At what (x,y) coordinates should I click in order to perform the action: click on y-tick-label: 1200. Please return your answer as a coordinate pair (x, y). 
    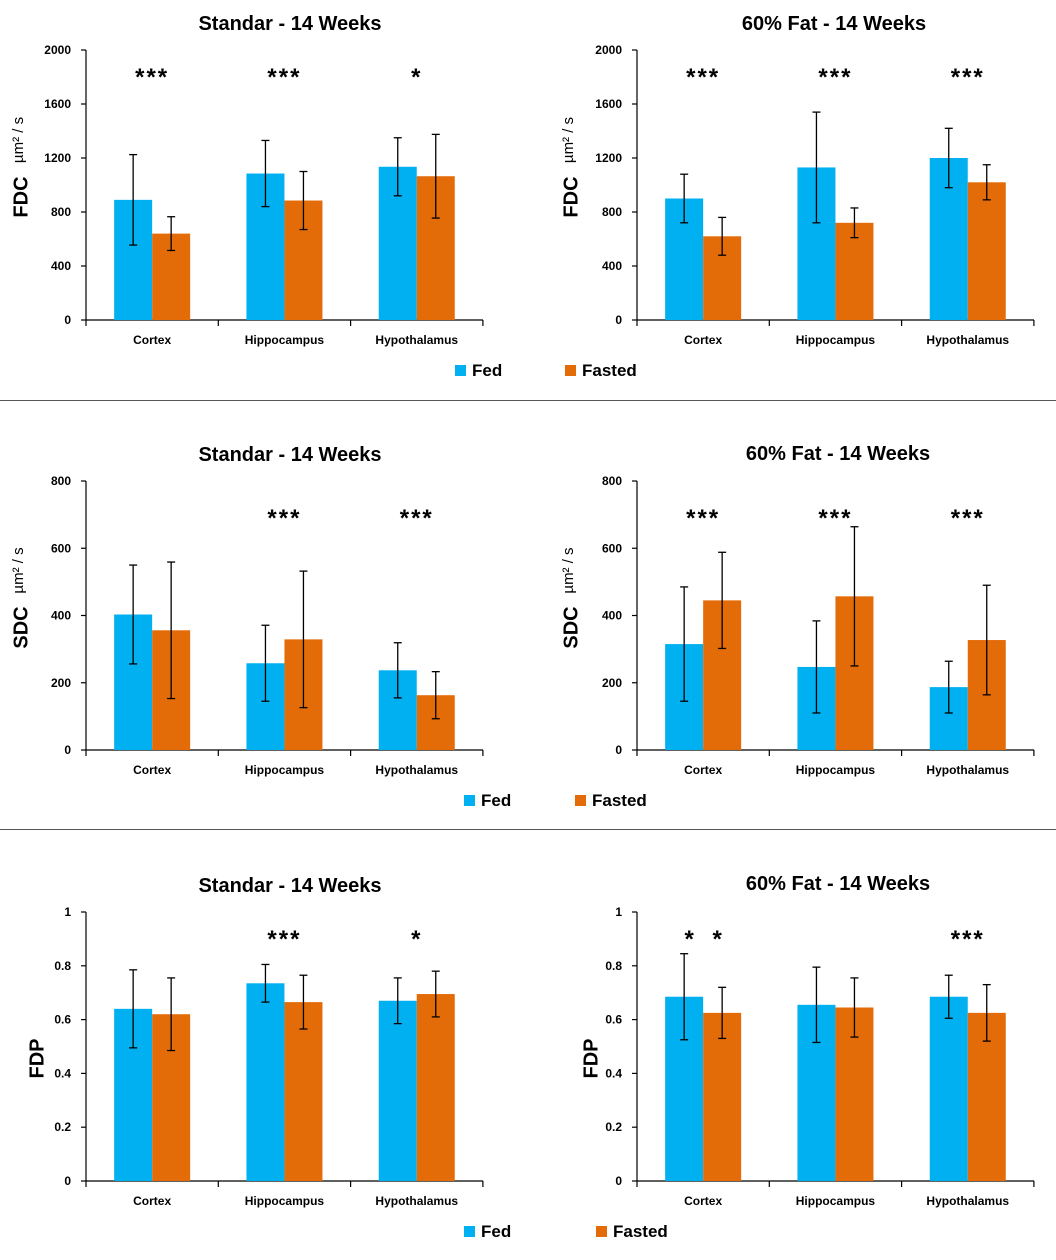
    Looking at the image, I should click on (608, 158).